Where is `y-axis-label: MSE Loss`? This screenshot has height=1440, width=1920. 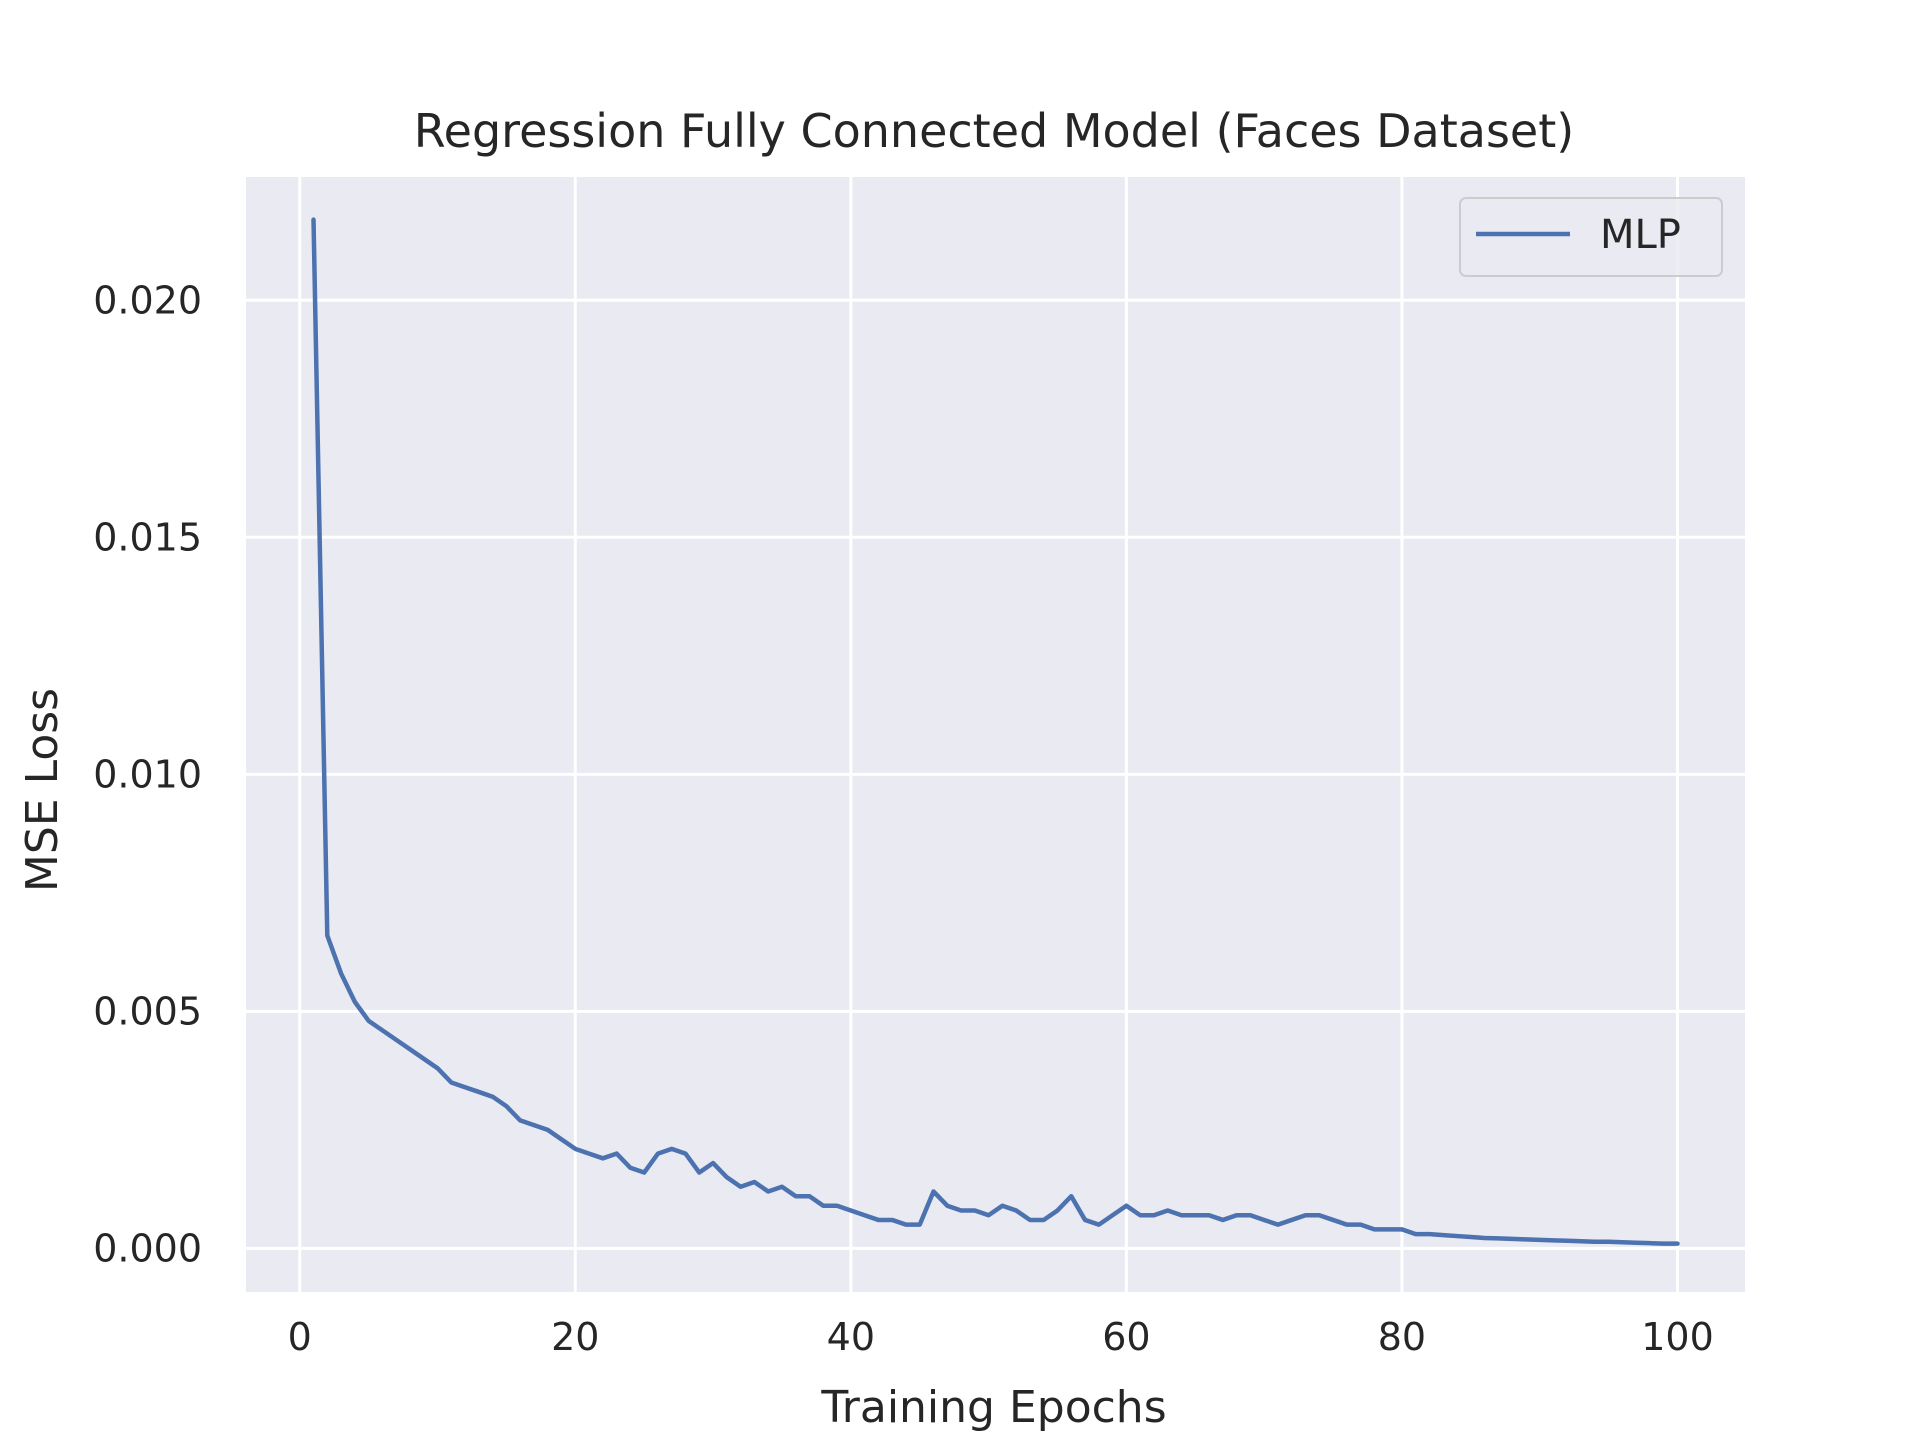
y-axis-label: MSE Loss is located at coordinates (42, 790).